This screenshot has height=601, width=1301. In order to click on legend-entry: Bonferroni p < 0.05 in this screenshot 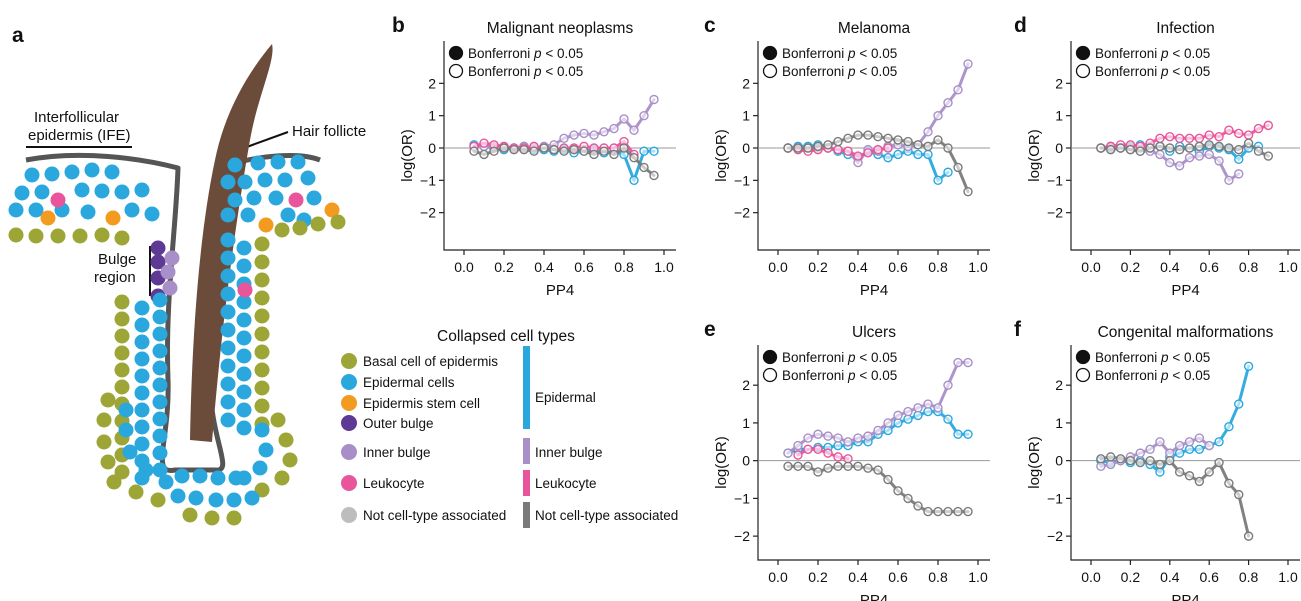, I will do `click(1152, 53)`.